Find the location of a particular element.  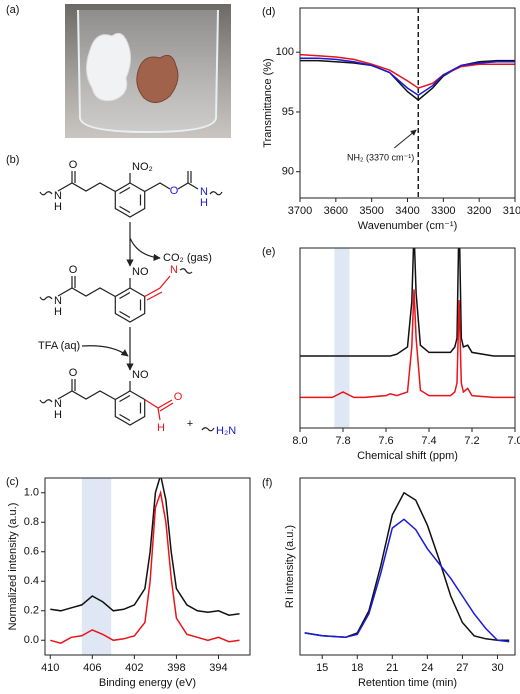

panel-label: (e) is located at coordinates (268, 252).